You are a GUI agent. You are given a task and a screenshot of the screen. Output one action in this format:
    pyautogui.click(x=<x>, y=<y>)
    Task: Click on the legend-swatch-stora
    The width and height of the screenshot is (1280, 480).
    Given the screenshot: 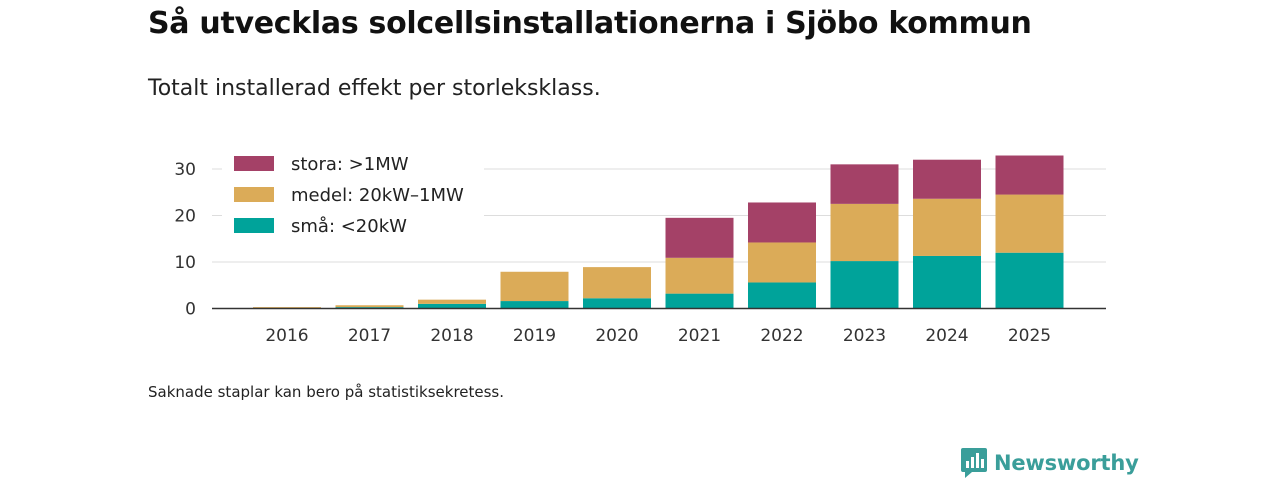 What is the action you would take?
    pyautogui.click(x=254, y=163)
    